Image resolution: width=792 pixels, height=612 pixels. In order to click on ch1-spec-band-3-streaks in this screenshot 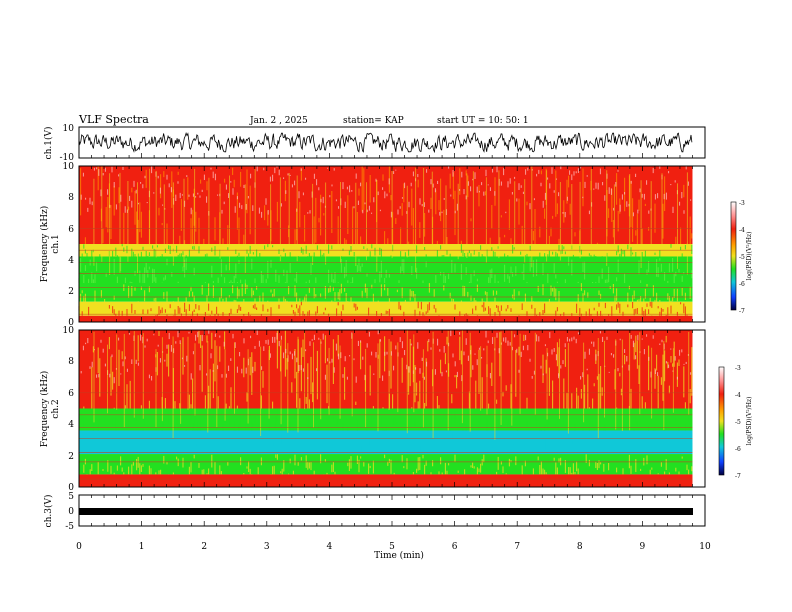, I will do `click(385, 292)`.